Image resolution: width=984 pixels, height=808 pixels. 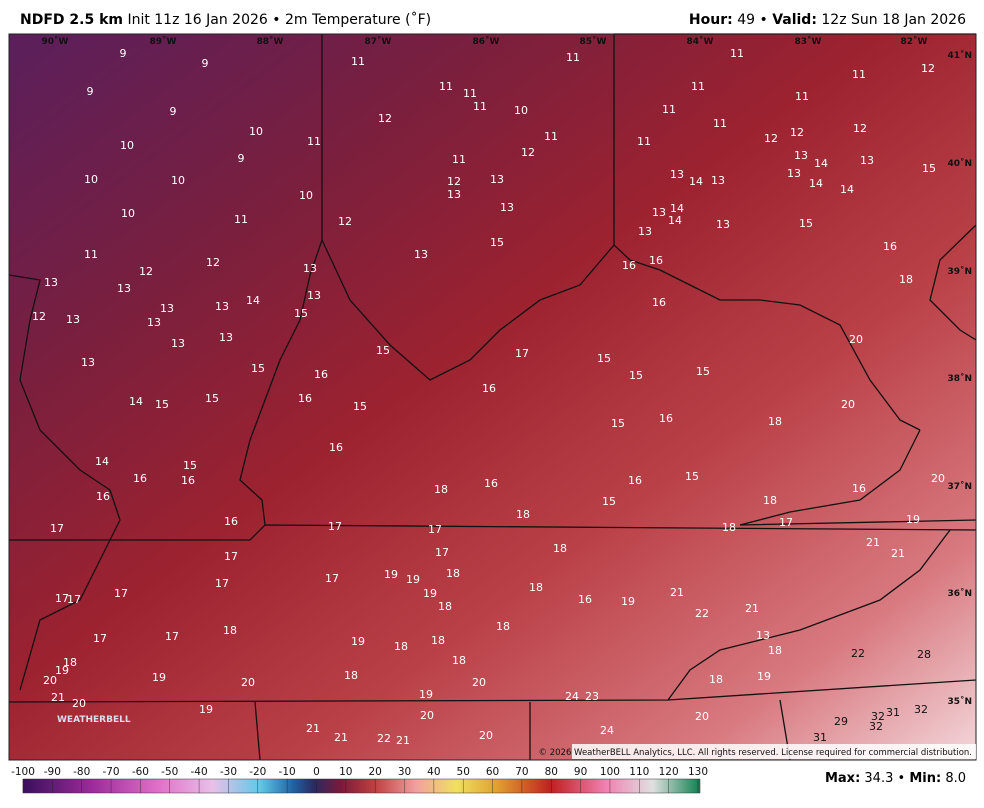 I want to click on colorbar-tick-label: -70, so click(x=110, y=772).